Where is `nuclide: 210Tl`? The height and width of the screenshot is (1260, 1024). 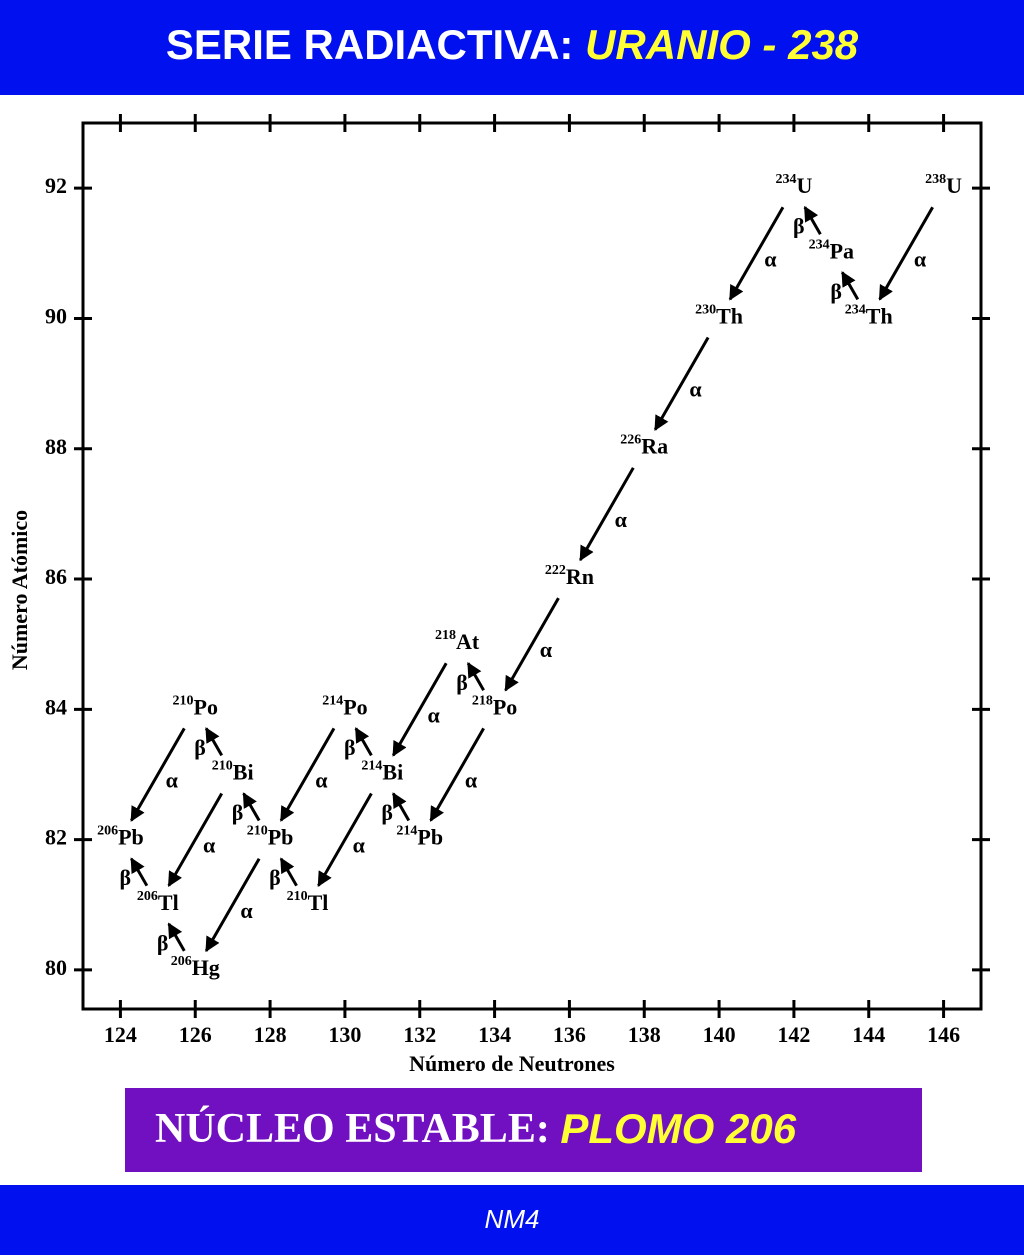 nuclide: 210Tl is located at coordinates (308, 902).